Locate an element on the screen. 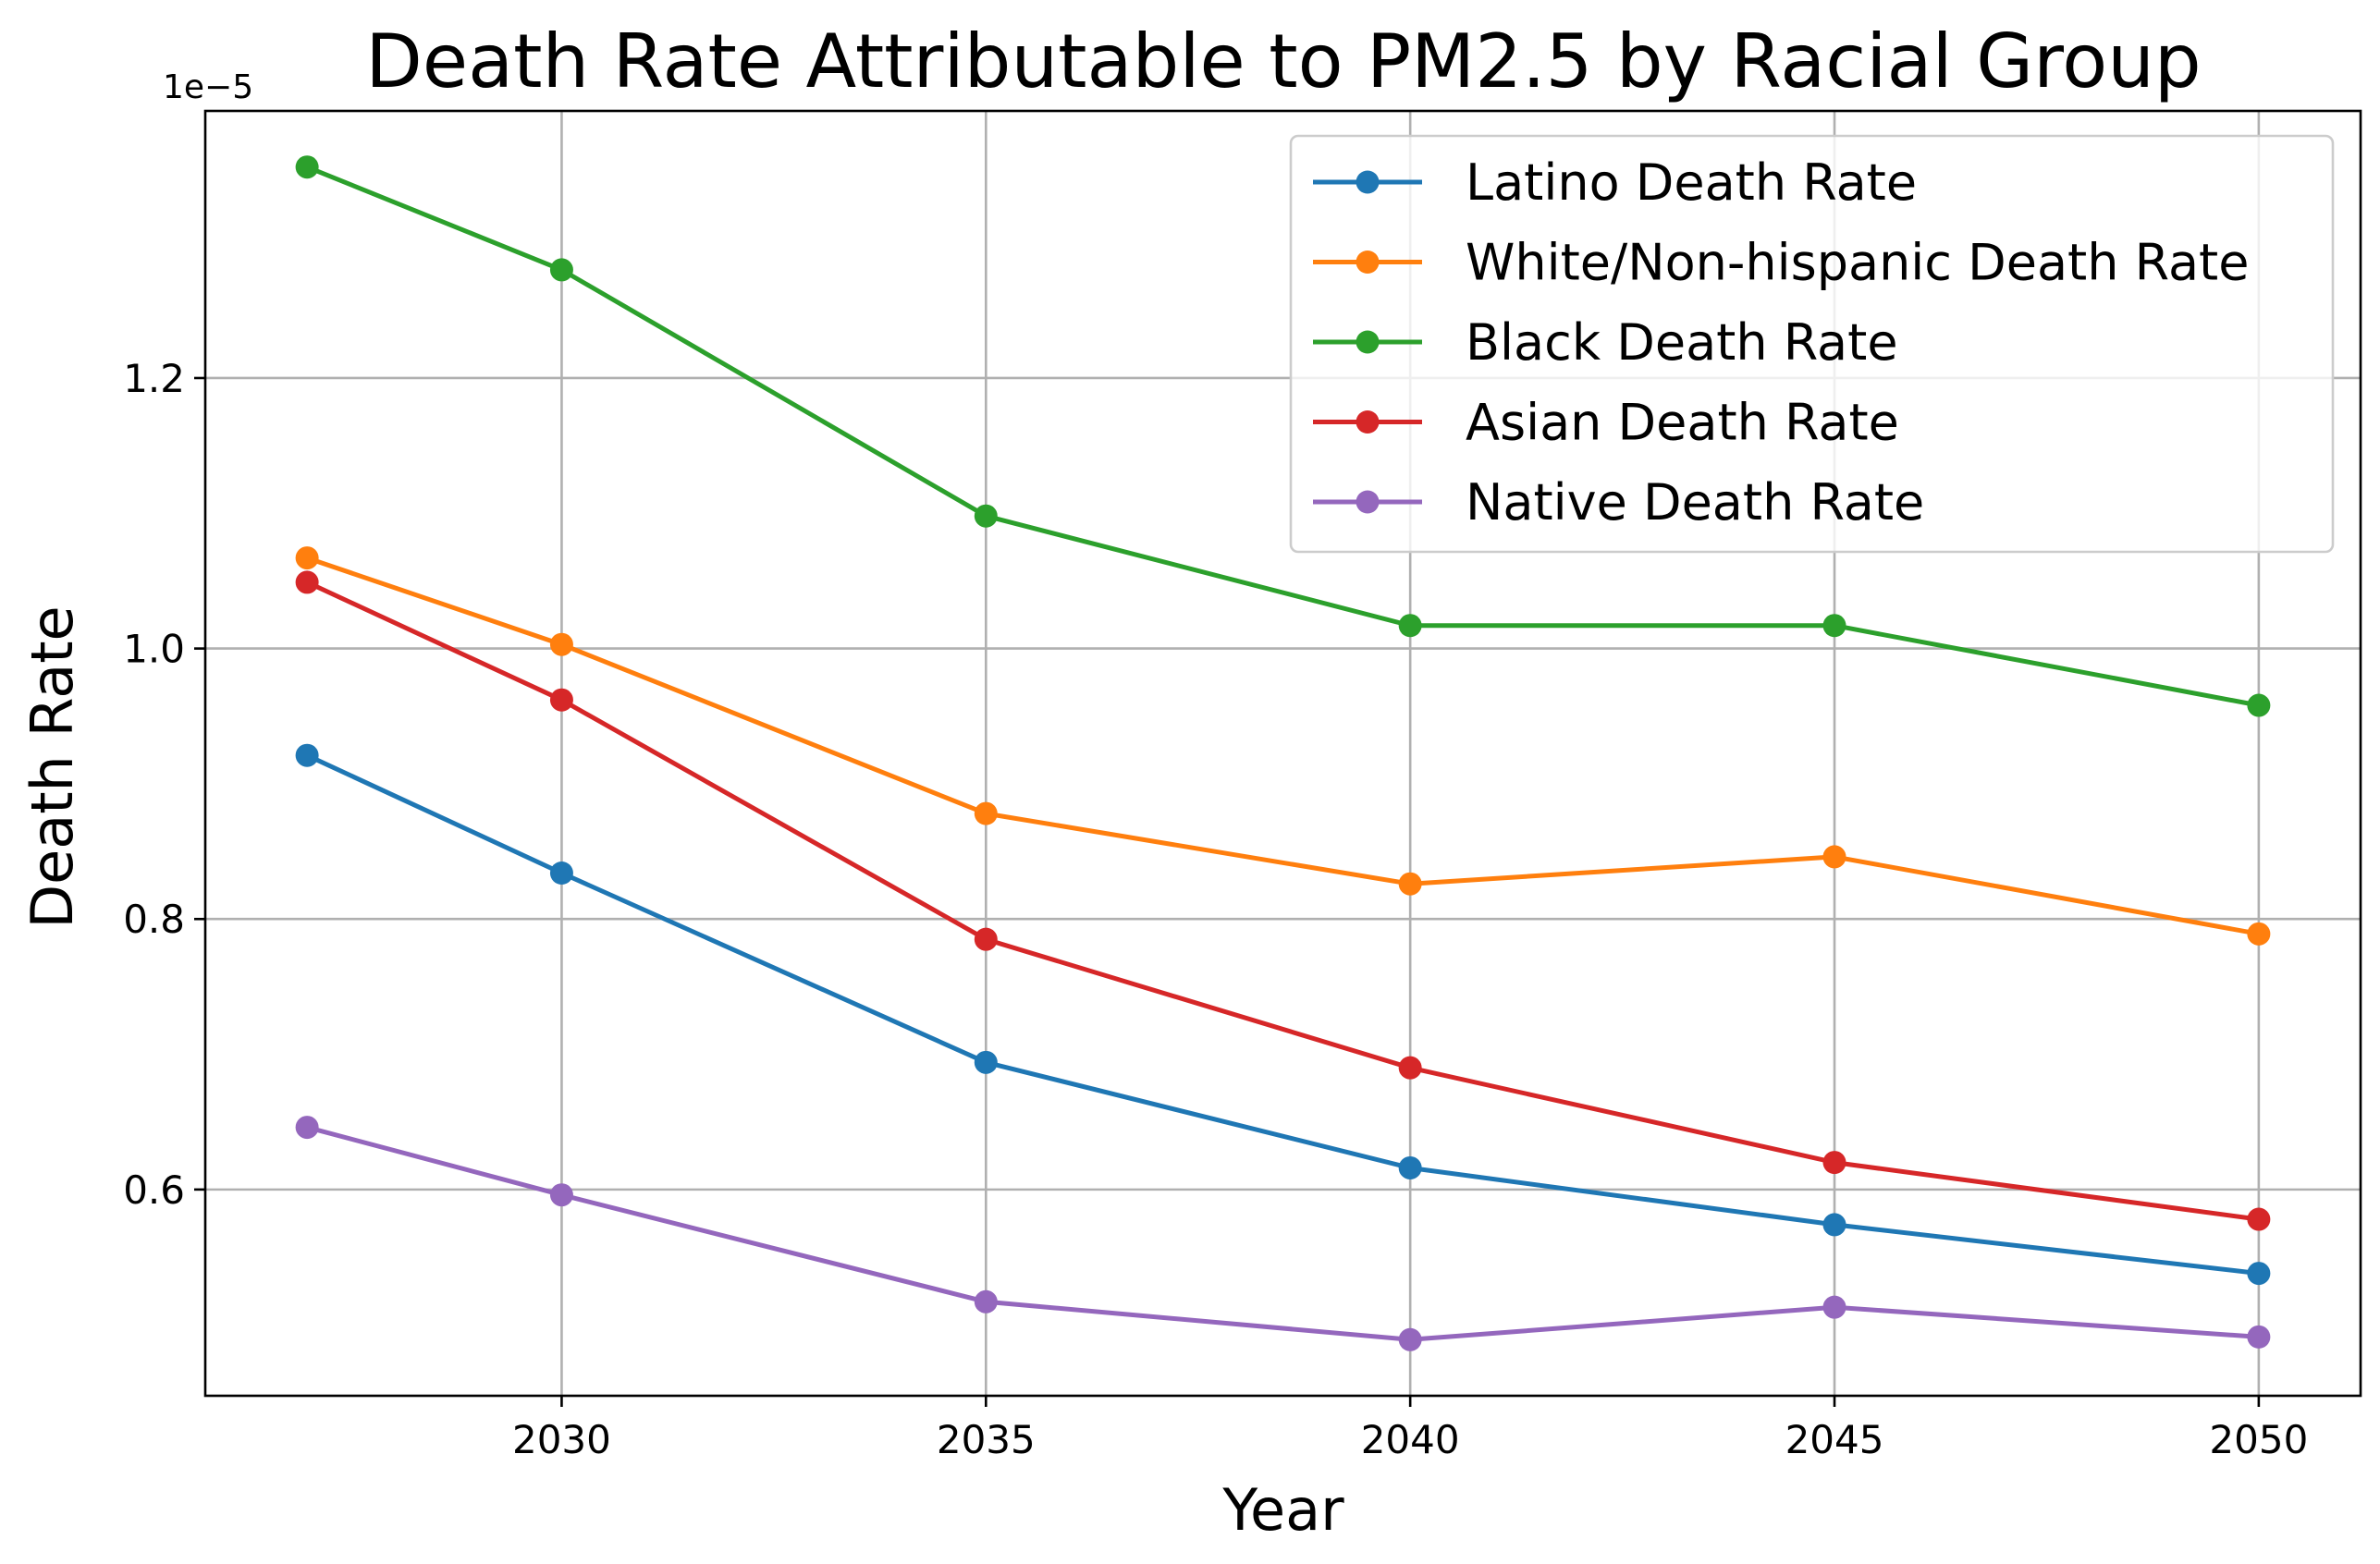 The width and height of the screenshot is (2380, 1564). y-tick-label: 0.8 is located at coordinates (154, 920).